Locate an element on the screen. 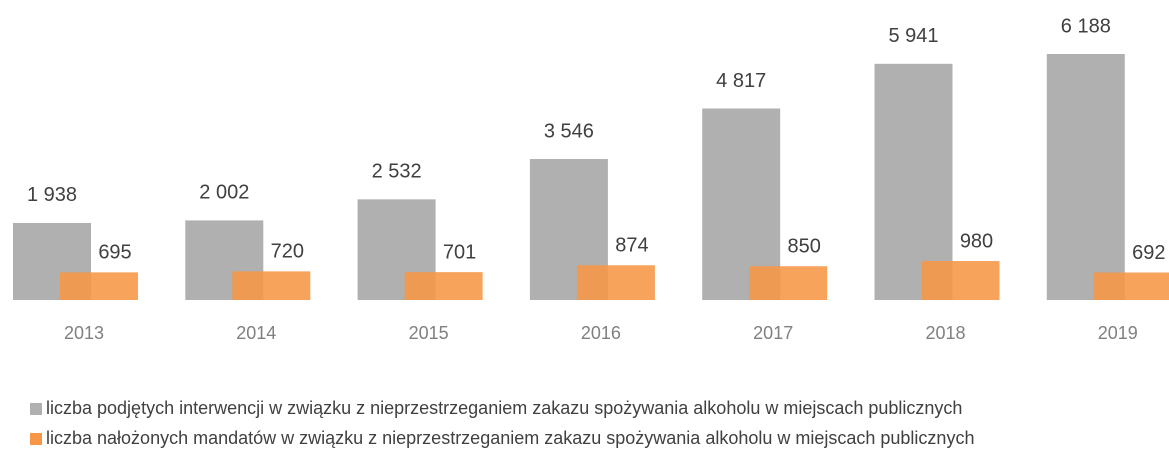 This screenshot has height=457, width=1169. value-label: 2 002 is located at coordinates (224, 193).